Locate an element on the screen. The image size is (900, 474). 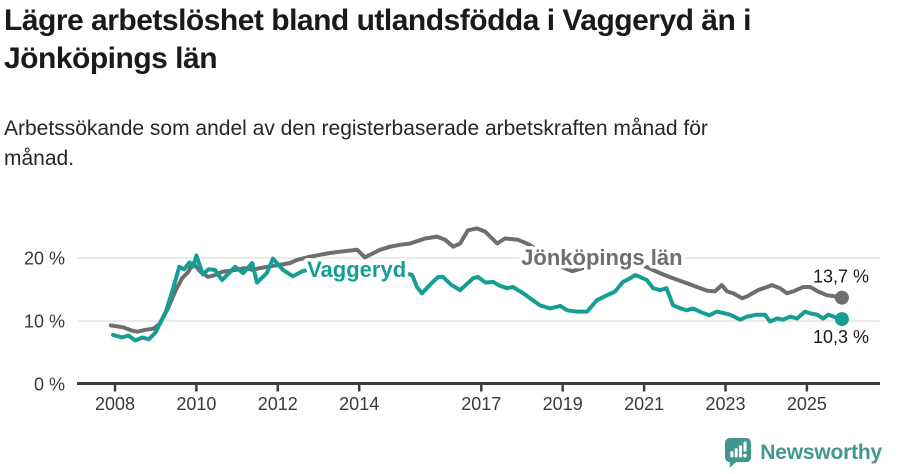
x-tick-label: 2017 is located at coordinates (481, 404).